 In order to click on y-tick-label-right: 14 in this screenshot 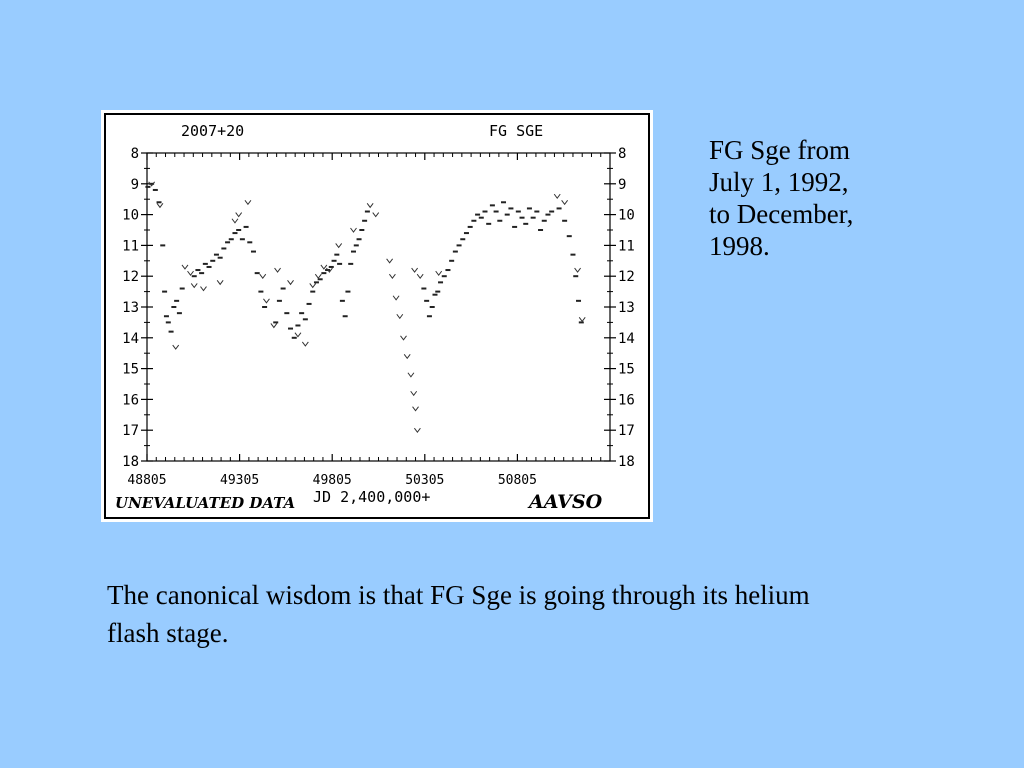, I will do `click(626, 339)`.